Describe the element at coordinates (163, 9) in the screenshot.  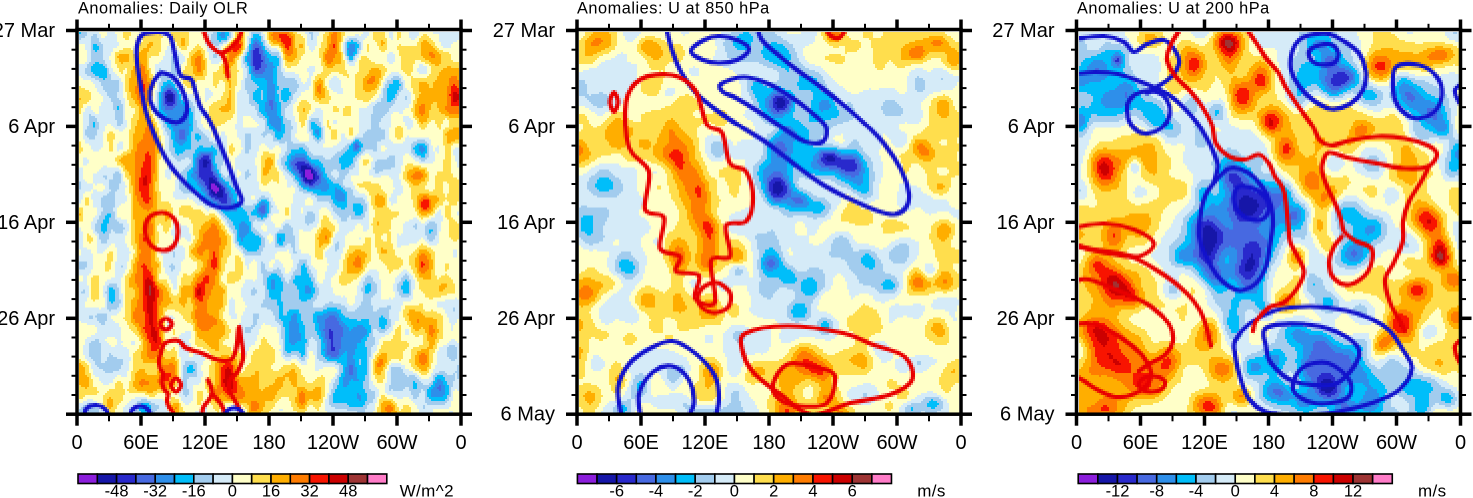
I see `svg-text: Anomalies: Daily OLR` at that location.